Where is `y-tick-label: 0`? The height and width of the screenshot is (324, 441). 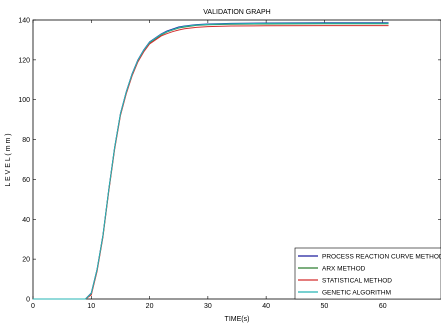
y-tick-label: 0 is located at coordinates (28, 300).